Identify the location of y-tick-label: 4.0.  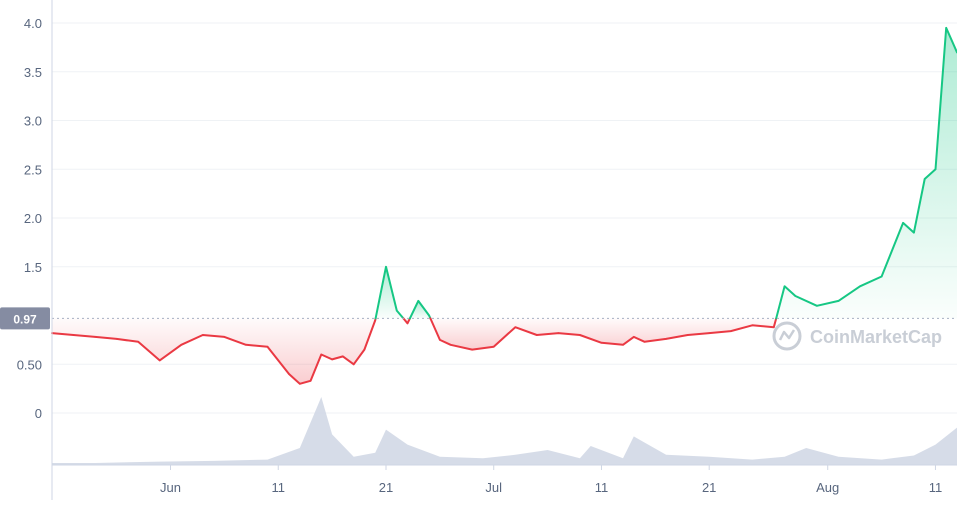
(33, 23).